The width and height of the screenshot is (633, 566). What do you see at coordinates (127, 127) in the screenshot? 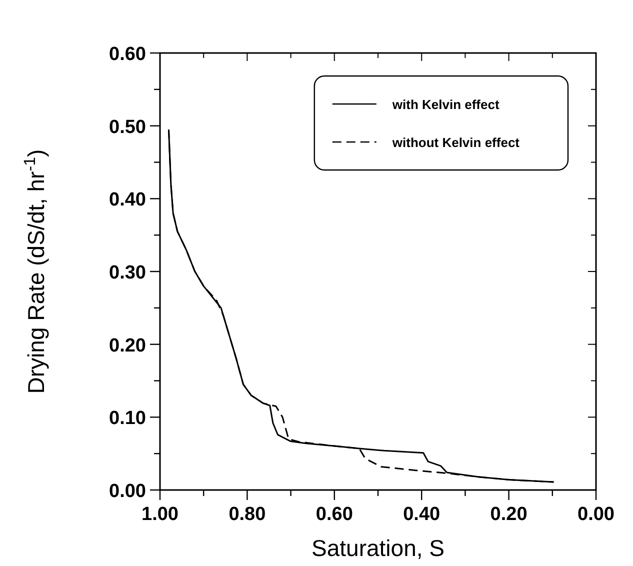
I see `y-tick-label: 0.50` at bounding box center [127, 127].